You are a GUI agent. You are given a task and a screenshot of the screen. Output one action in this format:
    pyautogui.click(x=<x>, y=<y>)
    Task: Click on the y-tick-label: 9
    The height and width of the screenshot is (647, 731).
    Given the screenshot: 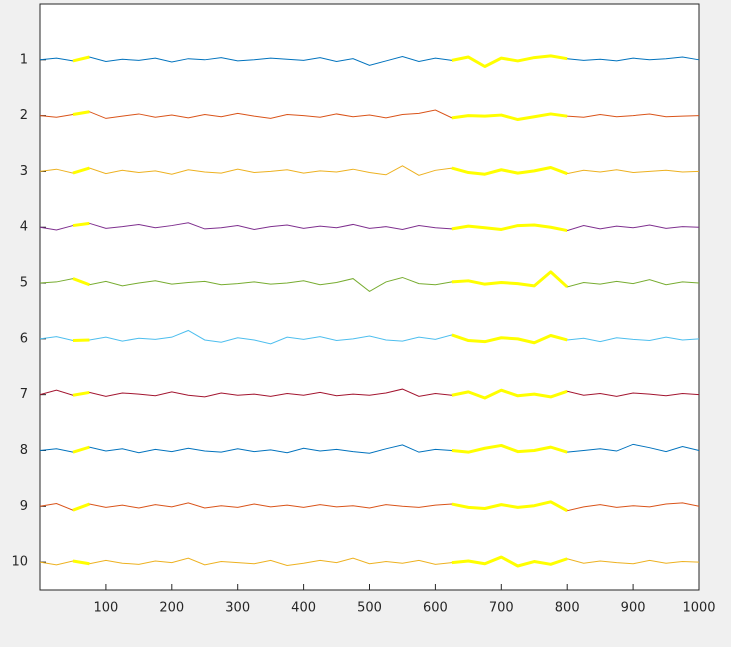 What is the action you would take?
    pyautogui.click(x=24, y=506)
    